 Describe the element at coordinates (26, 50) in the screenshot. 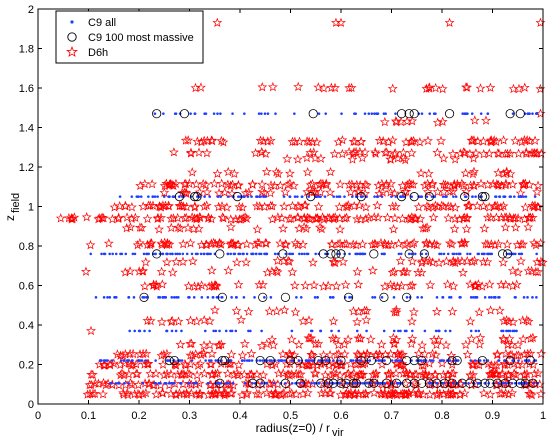

I see `y-tick-label: 1.8` at that location.